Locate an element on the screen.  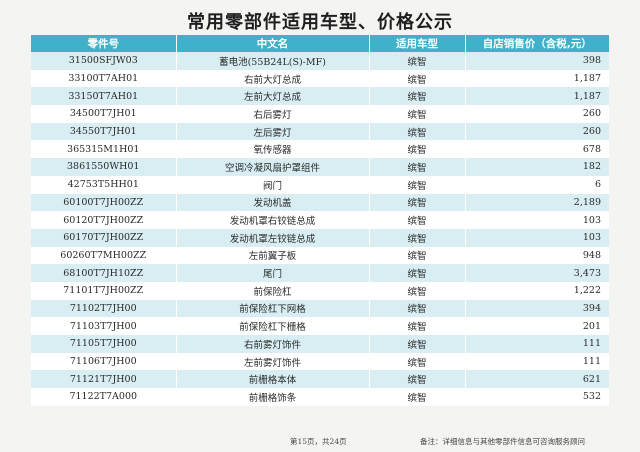
part-name-cell: 尾门 is located at coordinates (273, 273).